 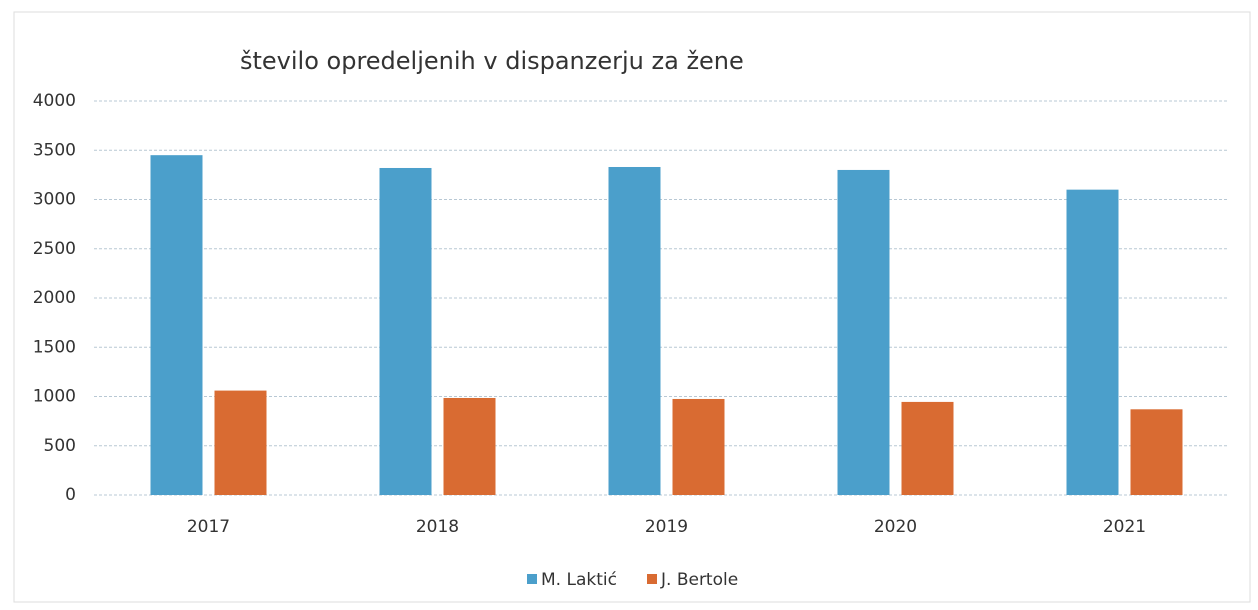 What do you see at coordinates (54, 397) in the screenshot?
I see `y-tick-label: 1000` at bounding box center [54, 397].